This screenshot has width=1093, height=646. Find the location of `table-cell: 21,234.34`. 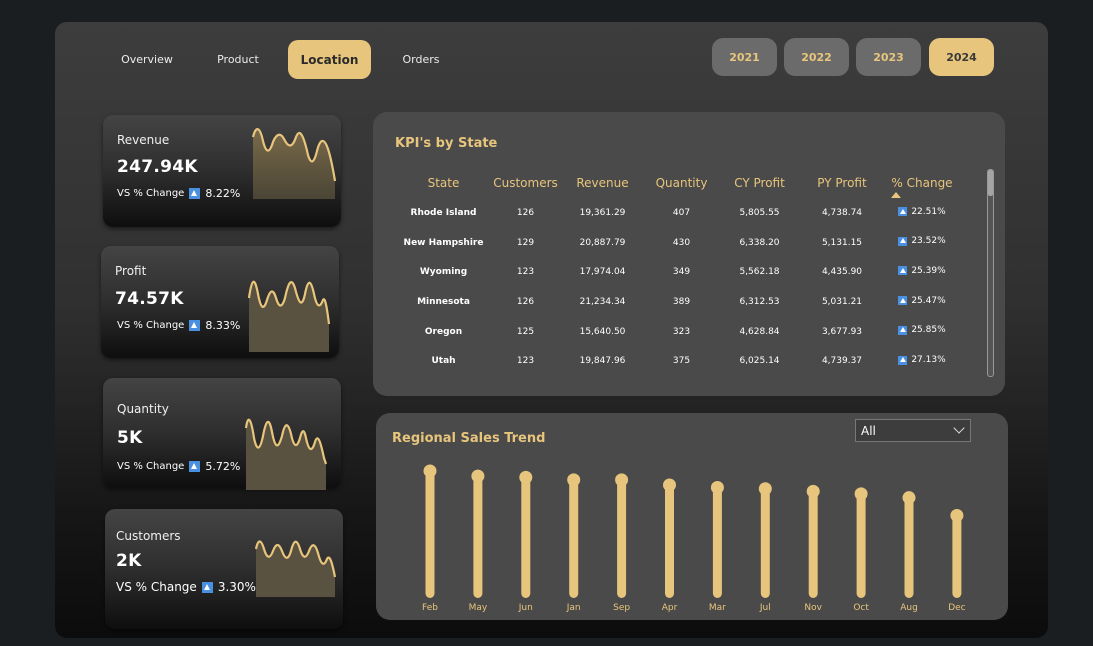

table-cell: 21,234.34 is located at coordinates (602, 301).